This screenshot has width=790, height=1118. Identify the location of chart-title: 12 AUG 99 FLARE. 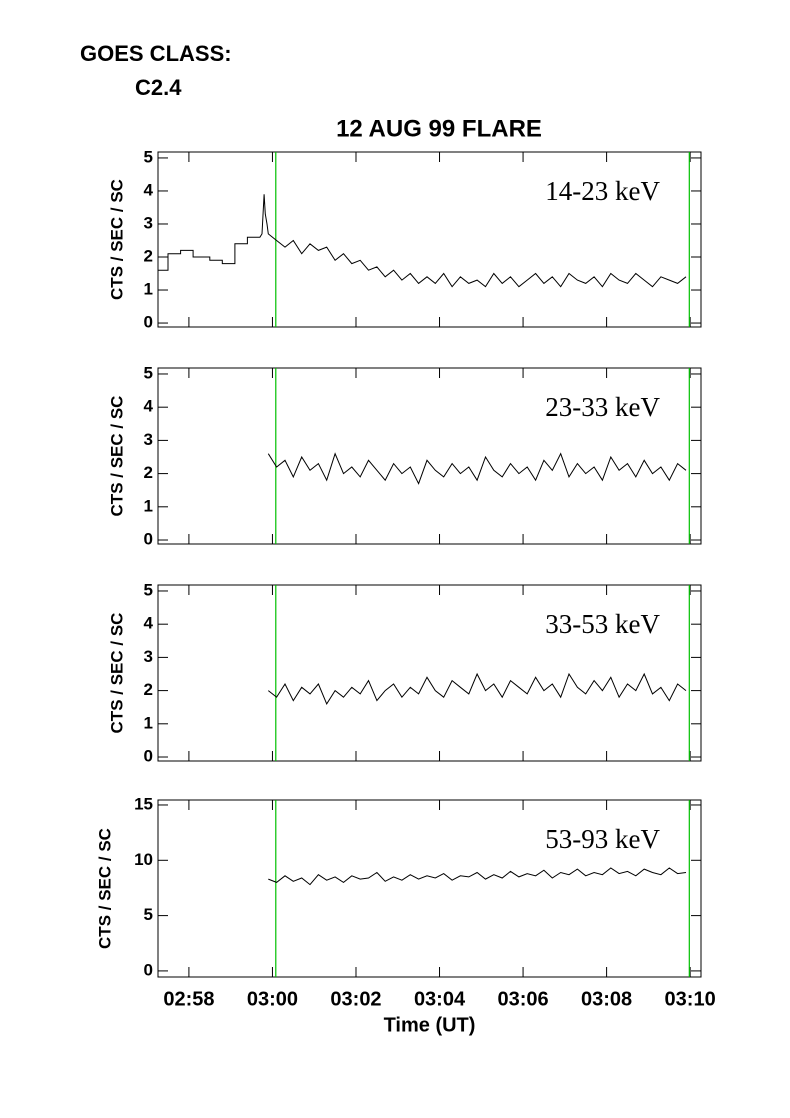
(439, 128).